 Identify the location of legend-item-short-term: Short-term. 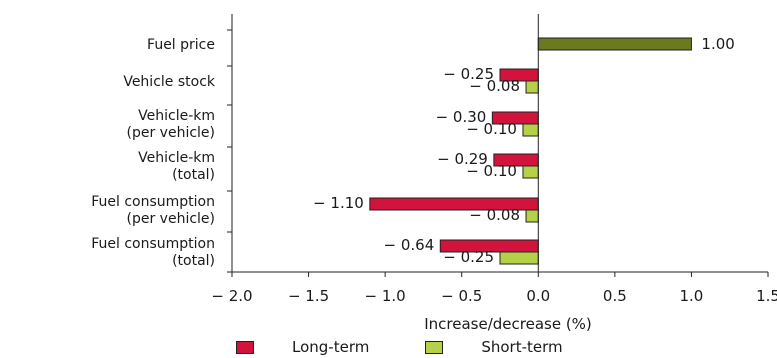
(494, 347).